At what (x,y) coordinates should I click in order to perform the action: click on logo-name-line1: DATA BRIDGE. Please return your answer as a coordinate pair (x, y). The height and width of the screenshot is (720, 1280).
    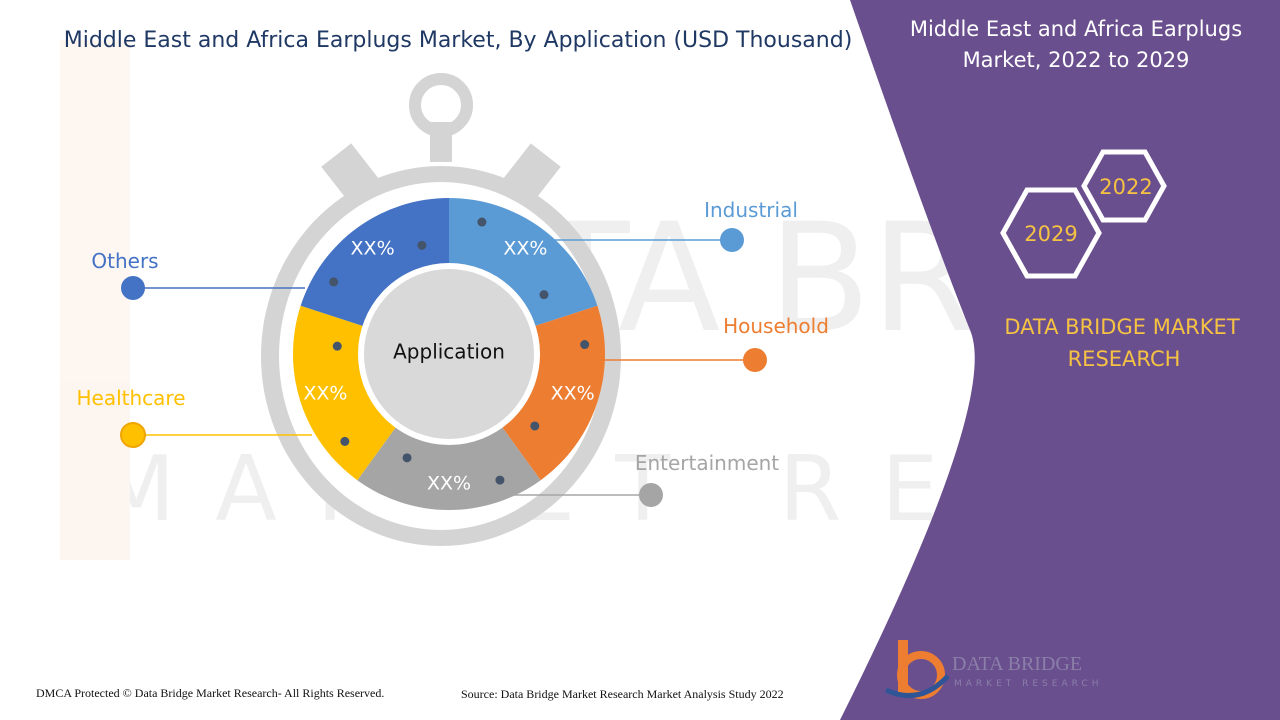
    Looking at the image, I should click on (1017, 664).